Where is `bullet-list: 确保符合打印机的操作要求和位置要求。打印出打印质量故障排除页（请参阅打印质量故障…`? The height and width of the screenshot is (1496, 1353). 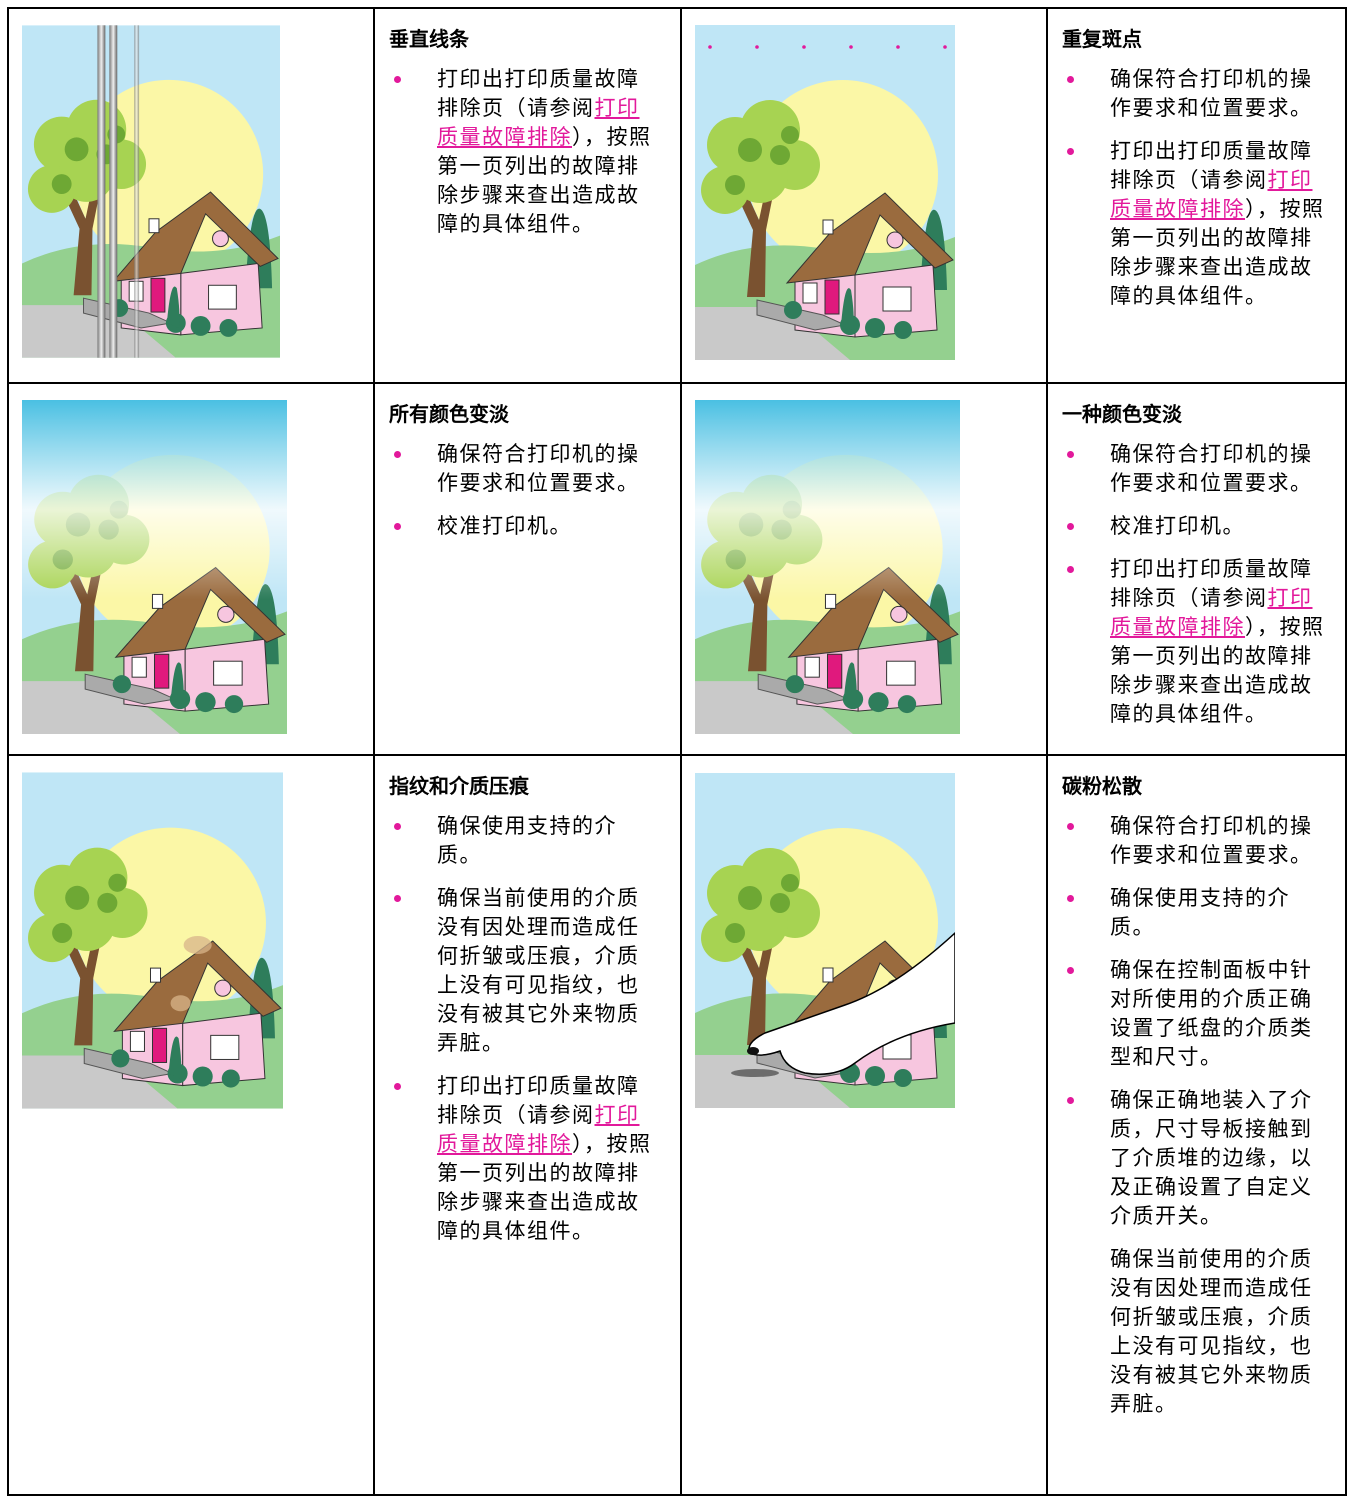
bullet-list: 确保符合打印机的操作要求和位置要求。打印出打印质量故障排除页（请参阅打印质量故障… is located at coordinates (1196, 188).